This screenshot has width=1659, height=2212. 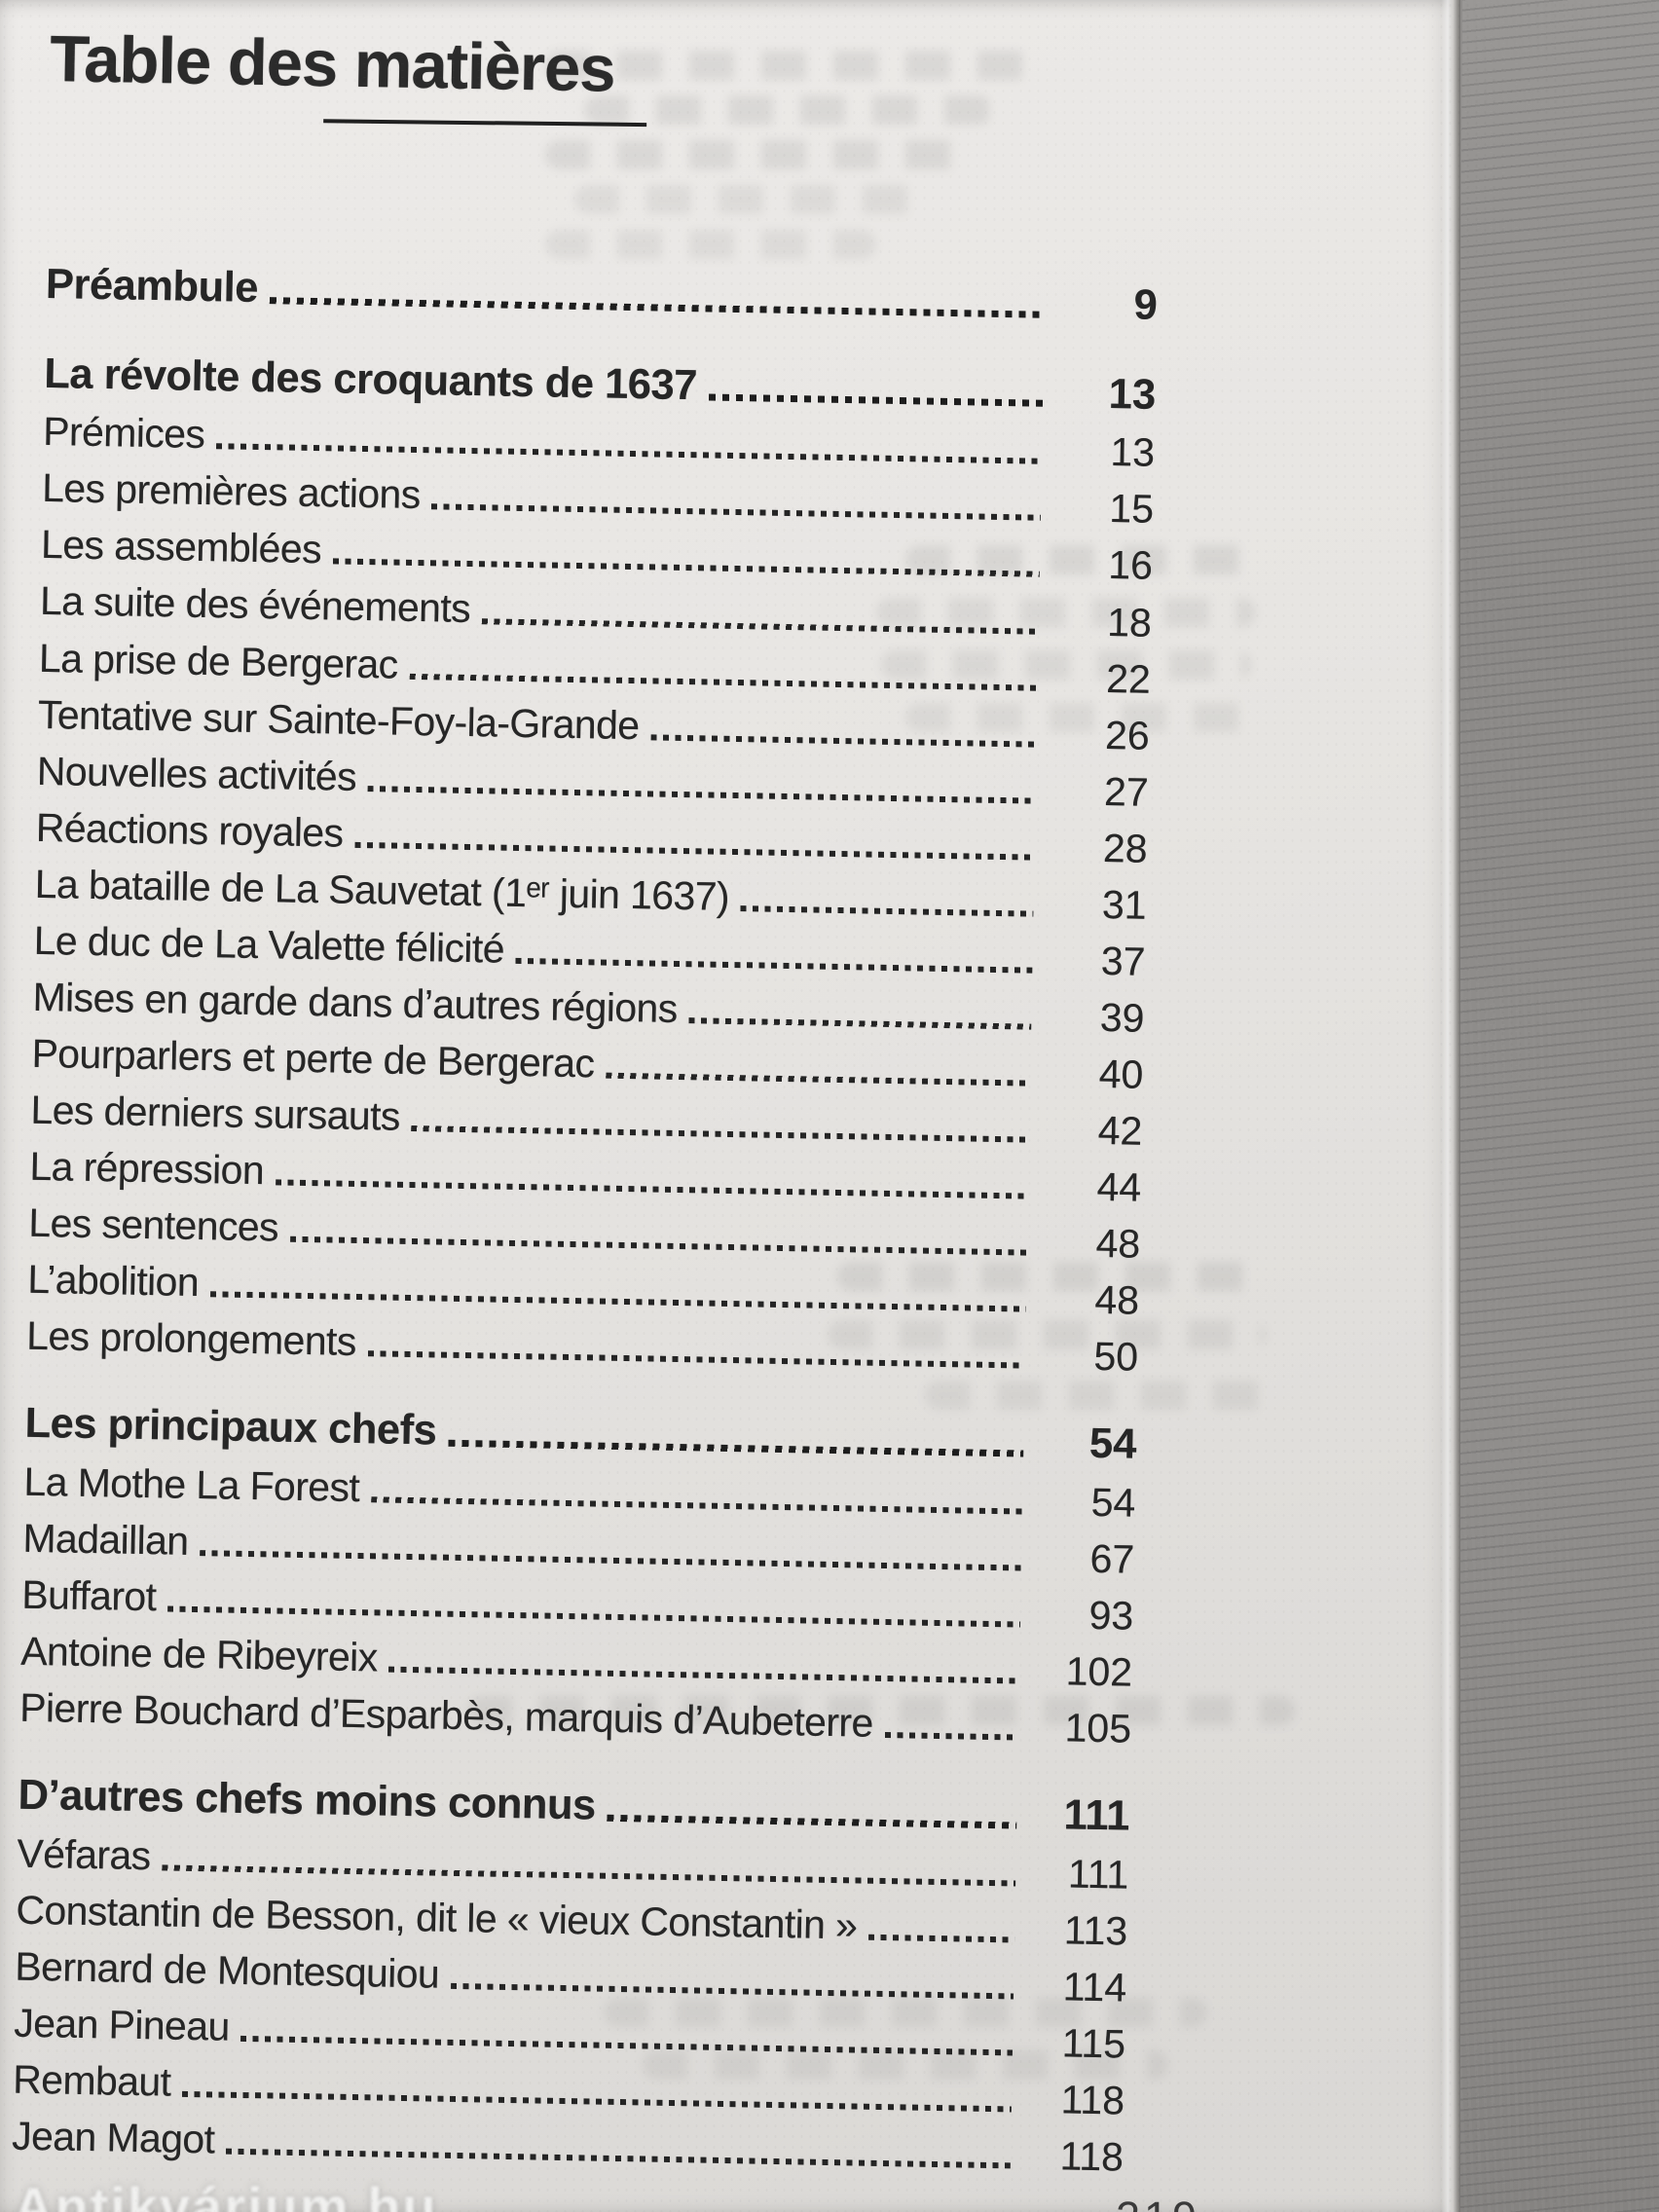 What do you see at coordinates (91, 2080) in the screenshot?
I see `toc-entry-label: Rembaut` at bounding box center [91, 2080].